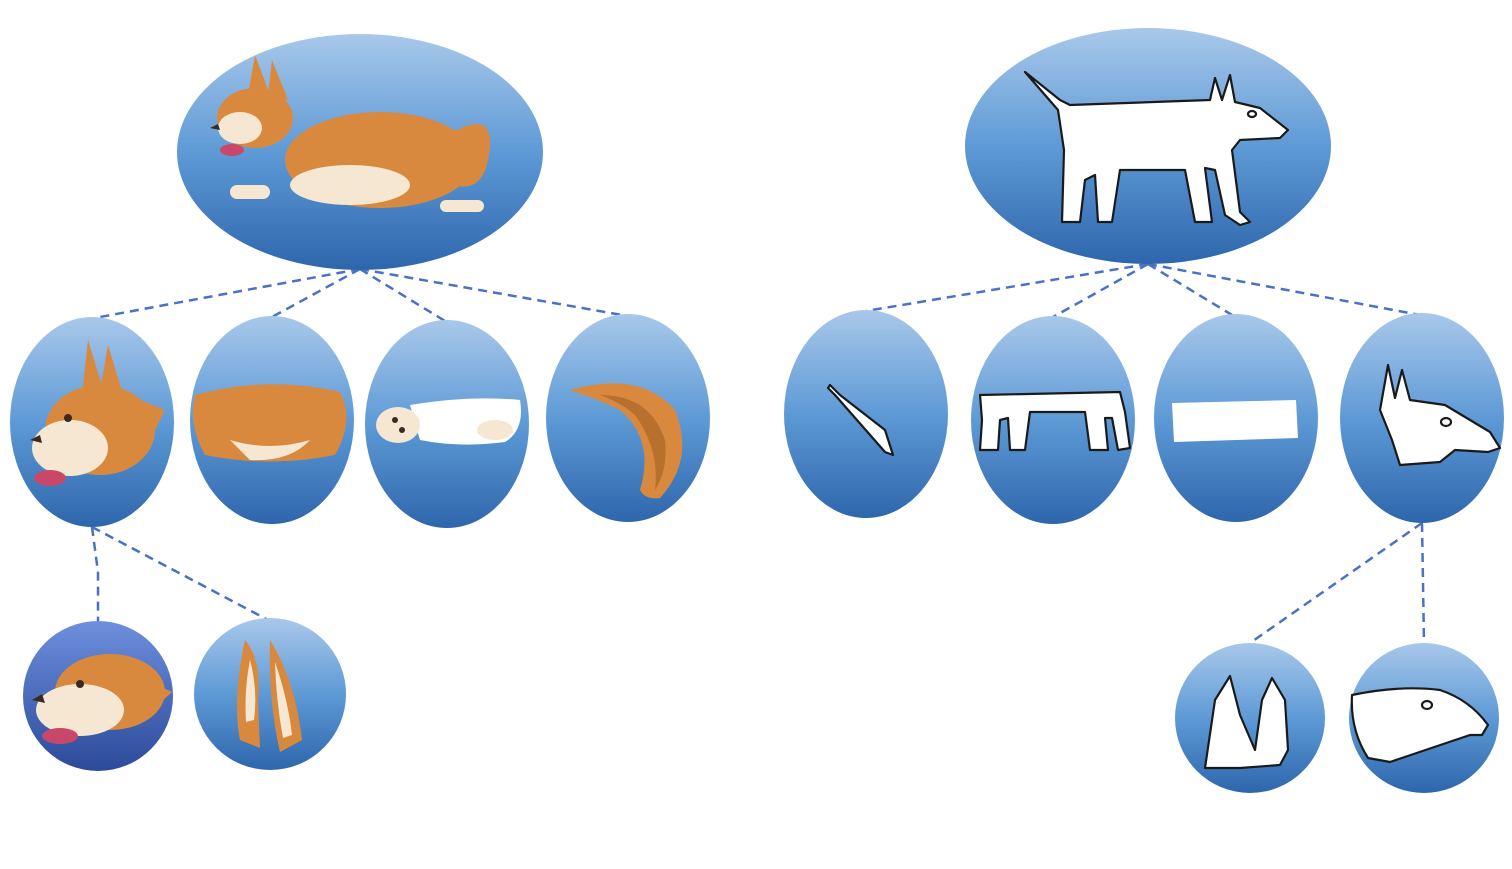 The width and height of the screenshot is (1512, 869). I want to click on corgi-face-icon, so click(102, 699).